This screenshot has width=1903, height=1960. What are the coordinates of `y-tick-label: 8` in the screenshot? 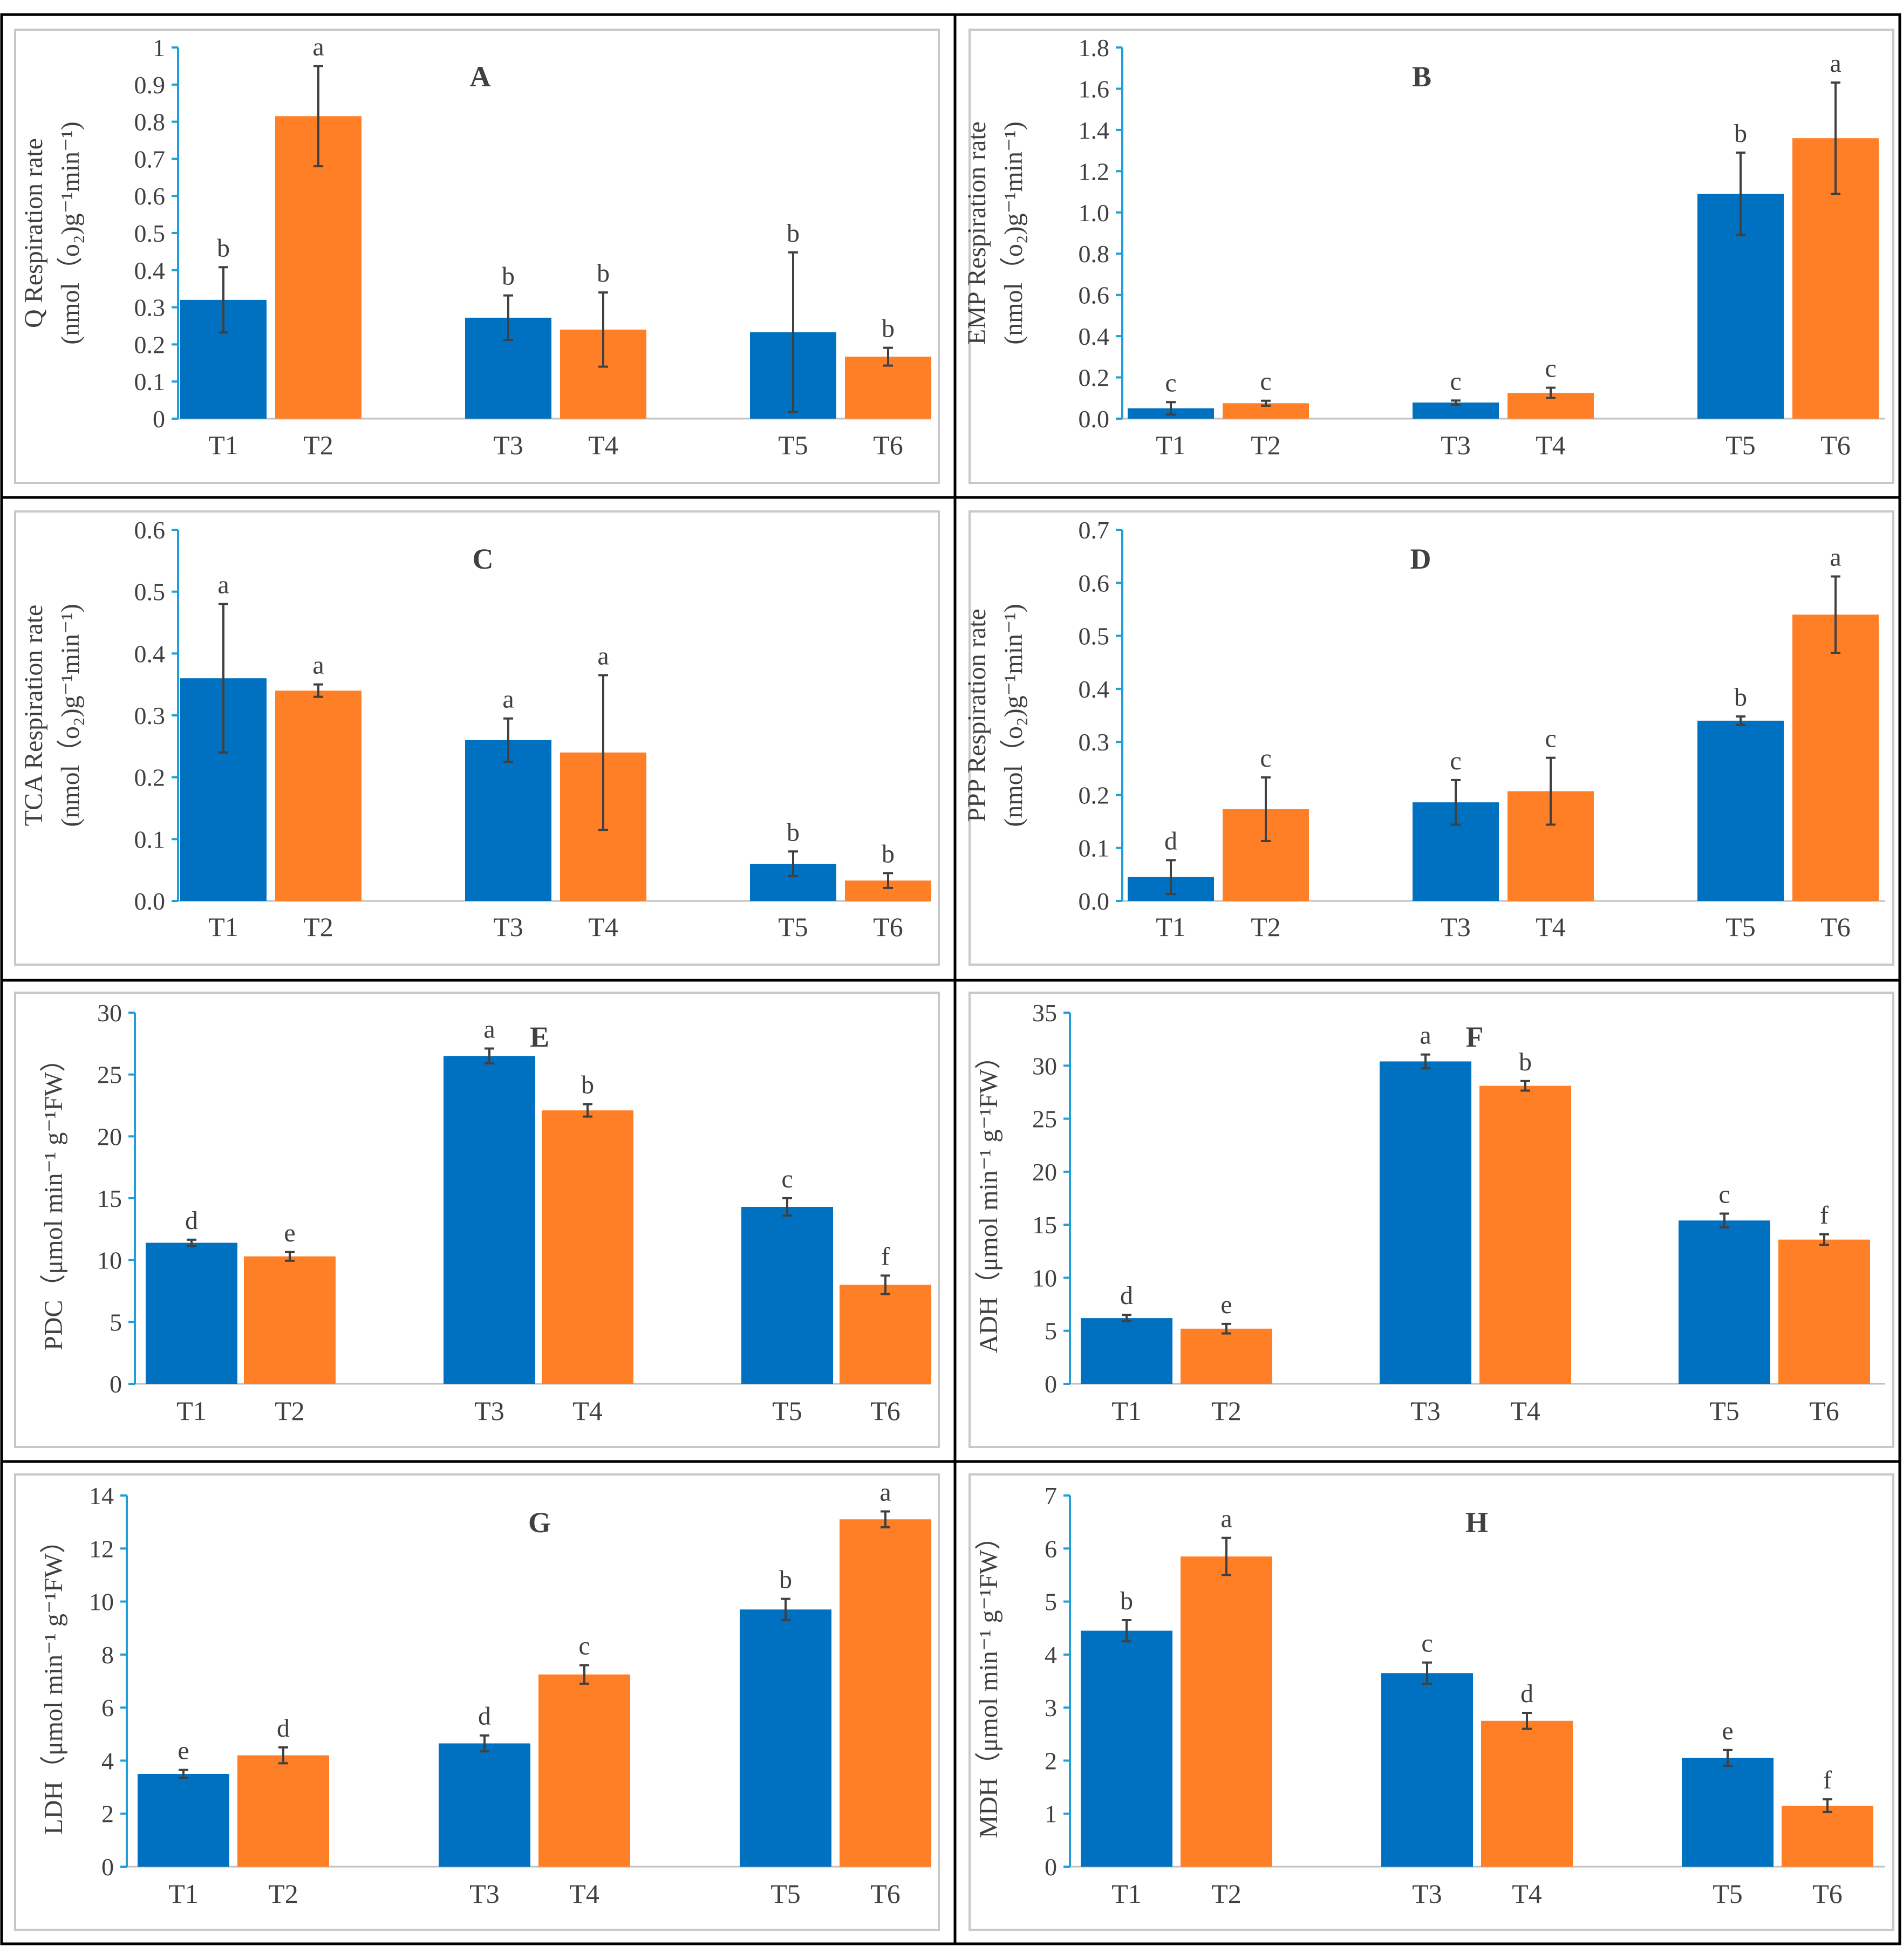 It's located at (107, 1655).